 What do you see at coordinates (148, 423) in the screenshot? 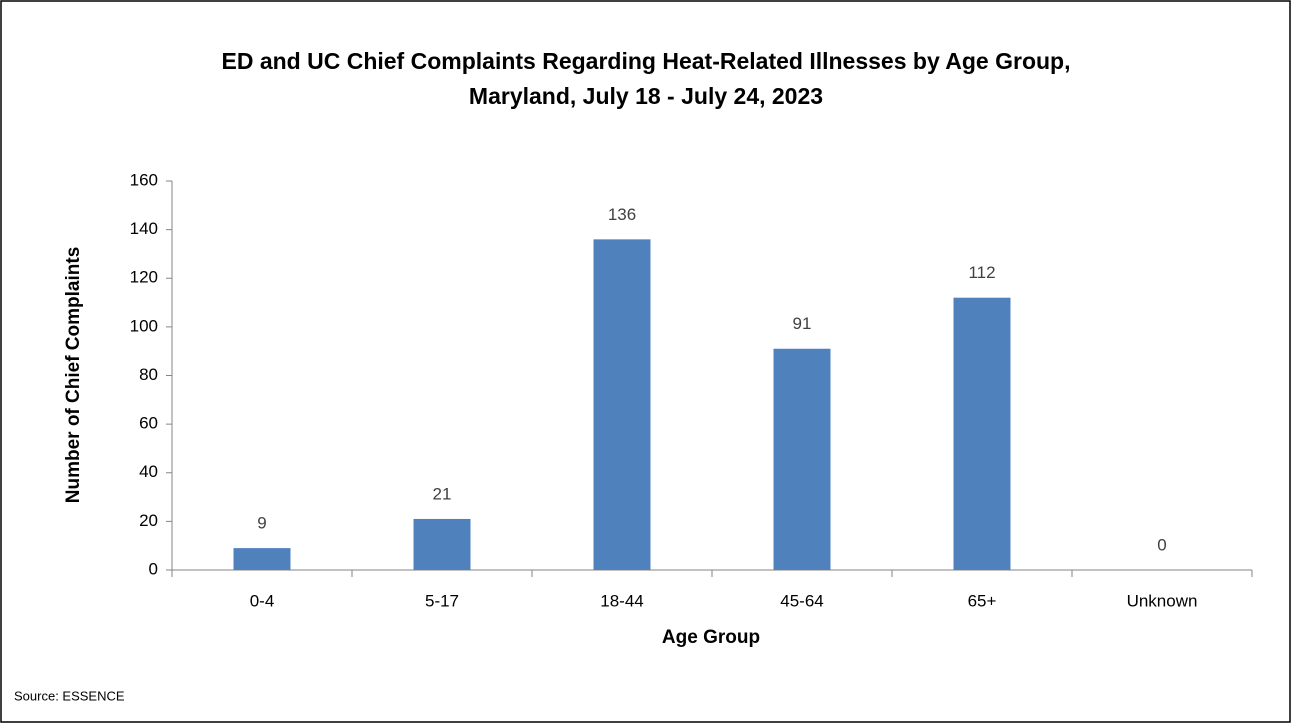
I see `y-tick-label: 60` at bounding box center [148, 423].